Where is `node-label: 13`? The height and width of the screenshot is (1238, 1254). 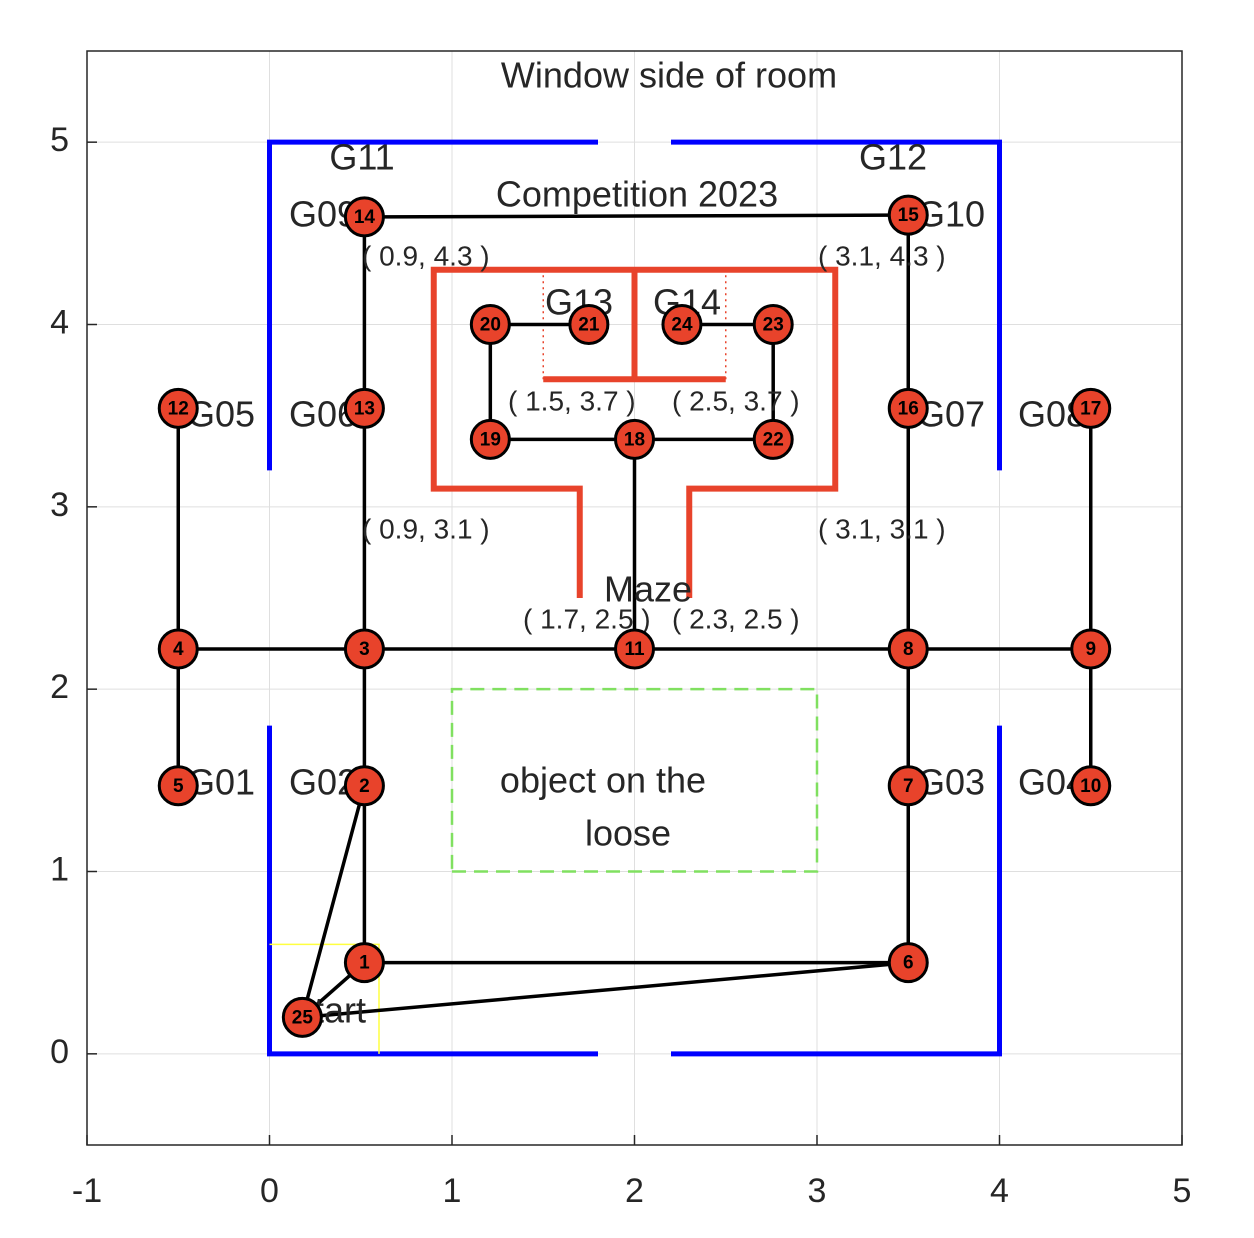 node-label: 13 is located at coordinates (364, 408).